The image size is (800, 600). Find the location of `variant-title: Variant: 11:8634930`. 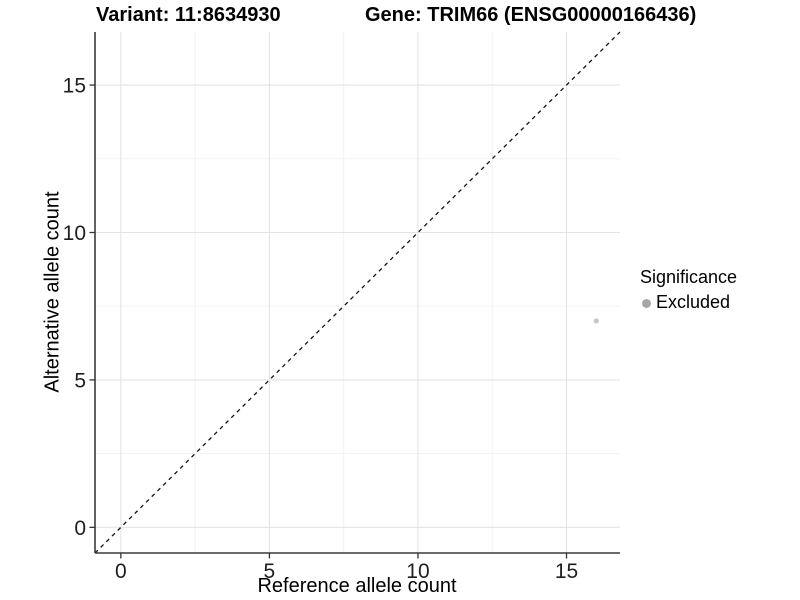

variant-title: Variant: 11:8634930 is located at coordinates (188, 15).